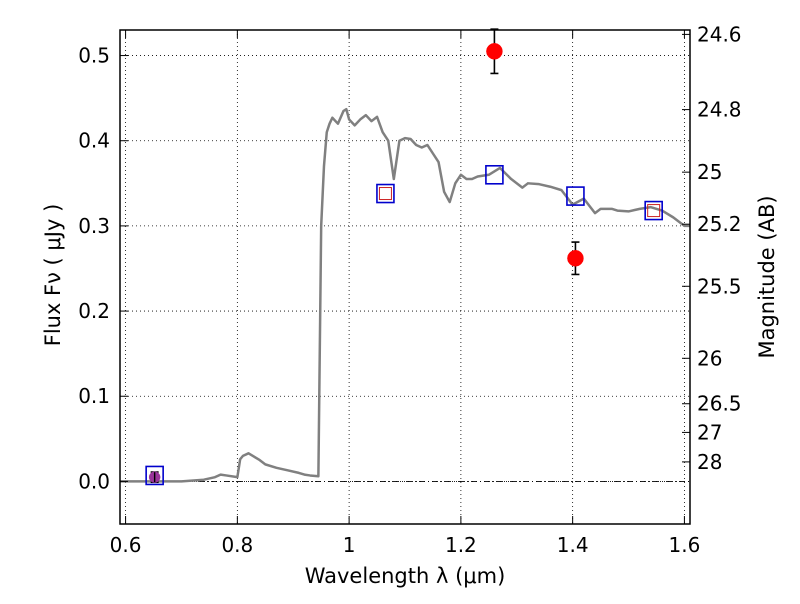  I want to click on x-tick-label: 0.8, so click(237, 545).